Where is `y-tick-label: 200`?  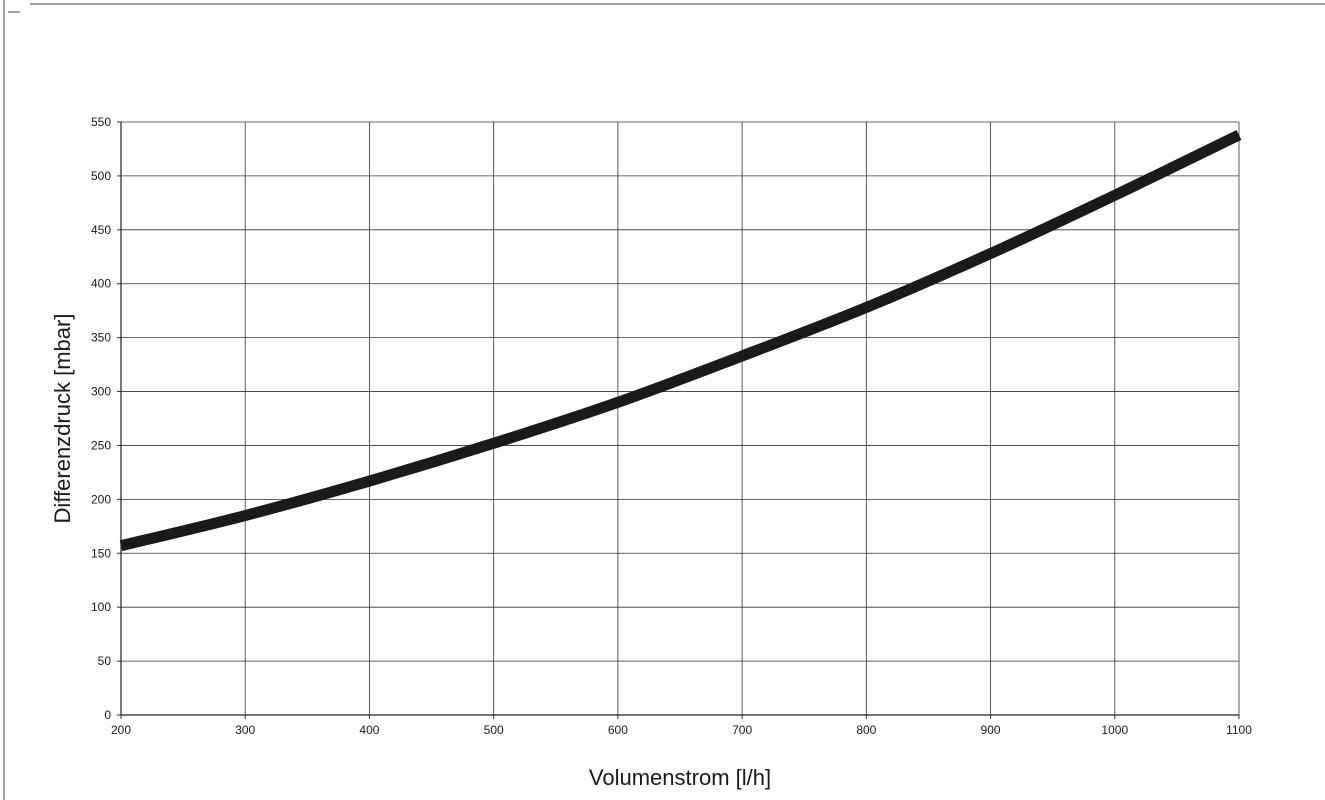
y-tick-label: 200 is located at coordinates (101, 499).